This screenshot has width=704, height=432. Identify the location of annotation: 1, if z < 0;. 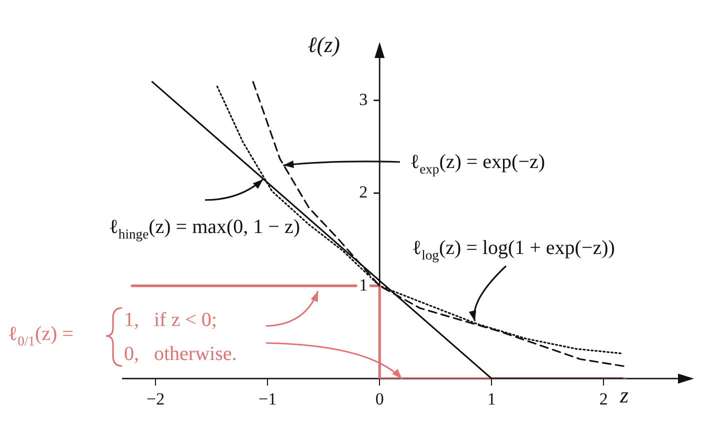
(170, 320).